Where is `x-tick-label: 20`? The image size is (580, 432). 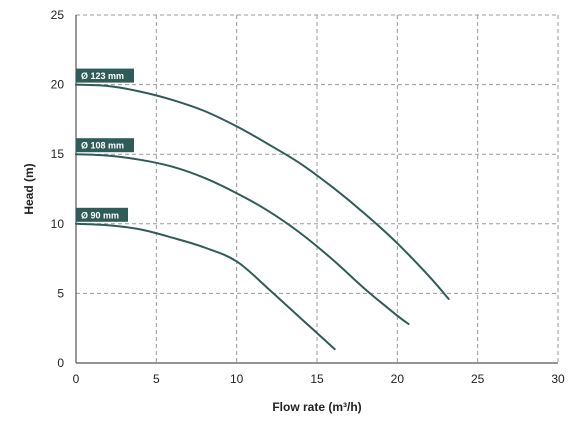 x-tick-label: 20 is located at coordinates (398, 379).